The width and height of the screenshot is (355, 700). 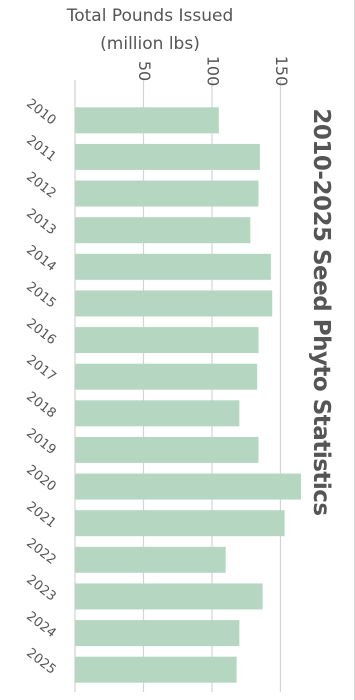 I want to click on category-label-2011: 2011, so click(x=40, y=149).